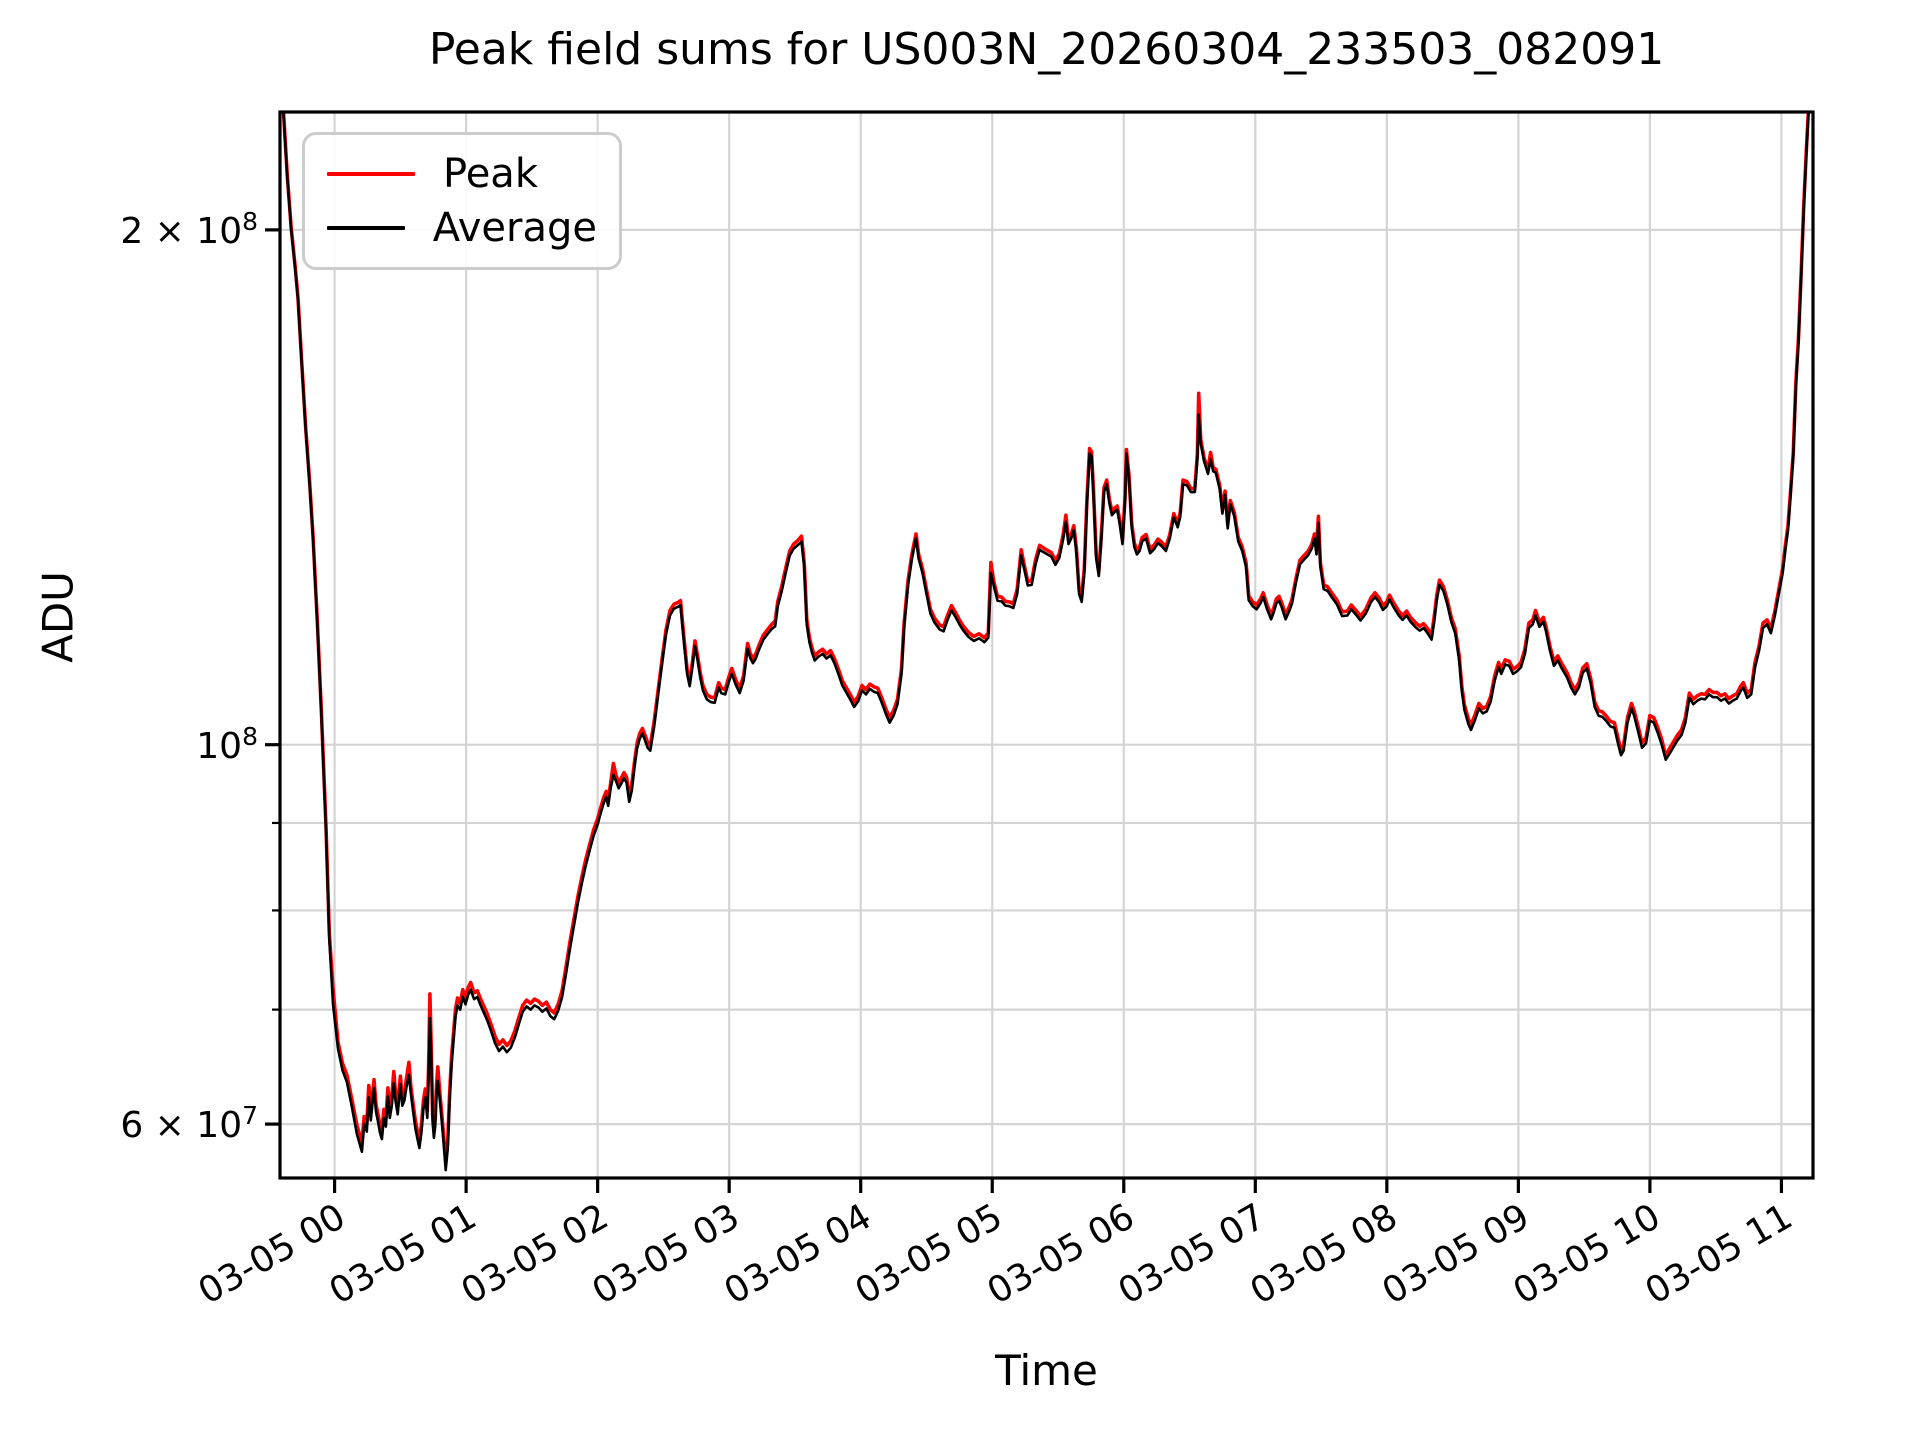  I want to click on legend-item-average: Average, so click(462, 228).